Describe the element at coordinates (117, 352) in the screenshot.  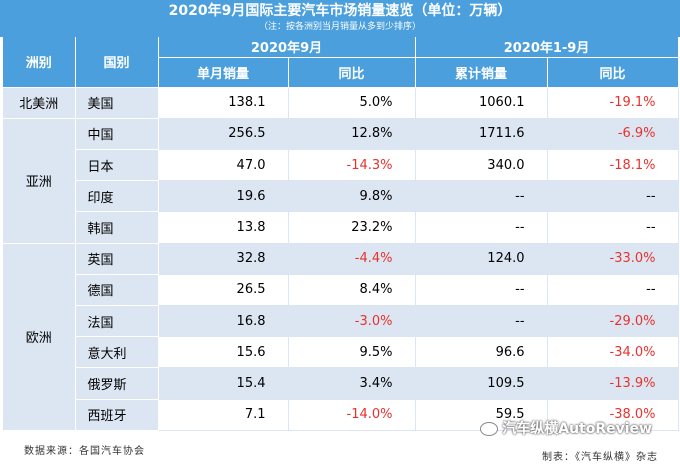
I see `country-cell: 意大利` at that location.